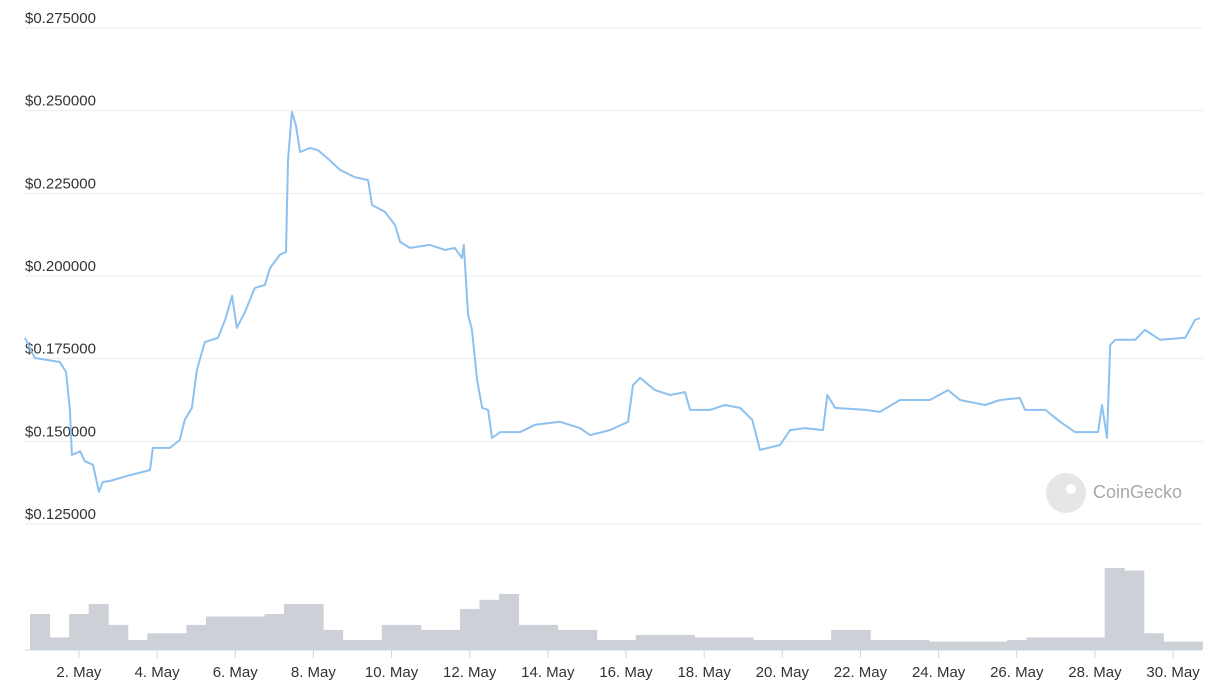 The width and height of the screenshot is (1224, 698). Describe the element at coordinates (470, 672) in the screenshot. I see `x-tick-label: 12. May` at that location.